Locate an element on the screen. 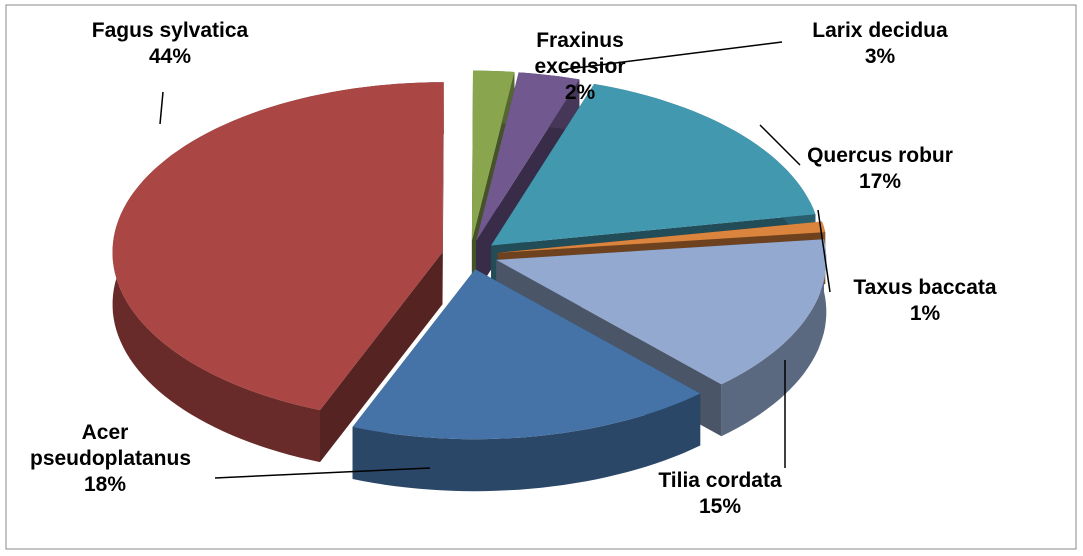 This screenshot has height=556, width=1083. value-label: 44% is located at coordinates (170, 56).